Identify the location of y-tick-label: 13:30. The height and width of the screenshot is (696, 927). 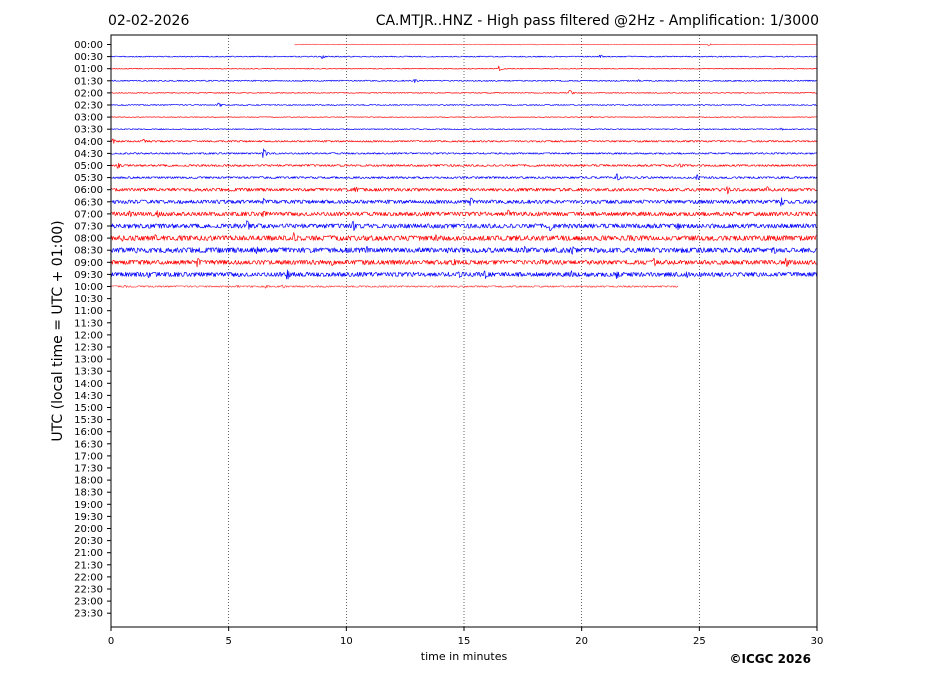
(88, 372).